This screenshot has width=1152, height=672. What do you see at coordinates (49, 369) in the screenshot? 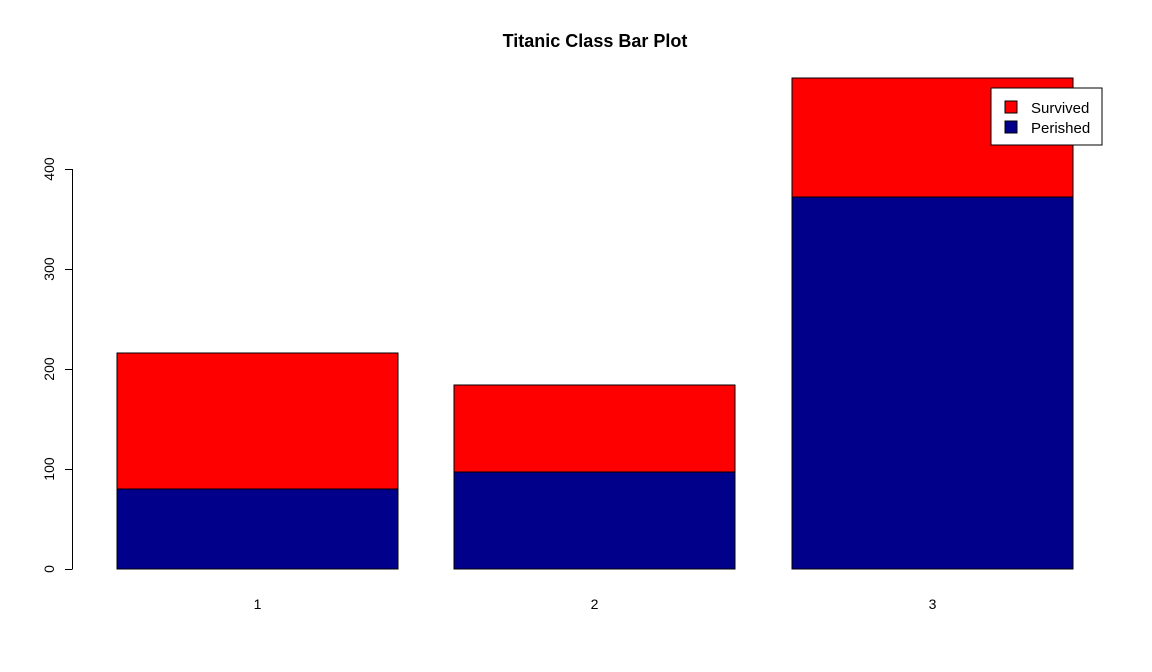
I see `y-tick-label-200: 200` at bounding box center [49, 369].